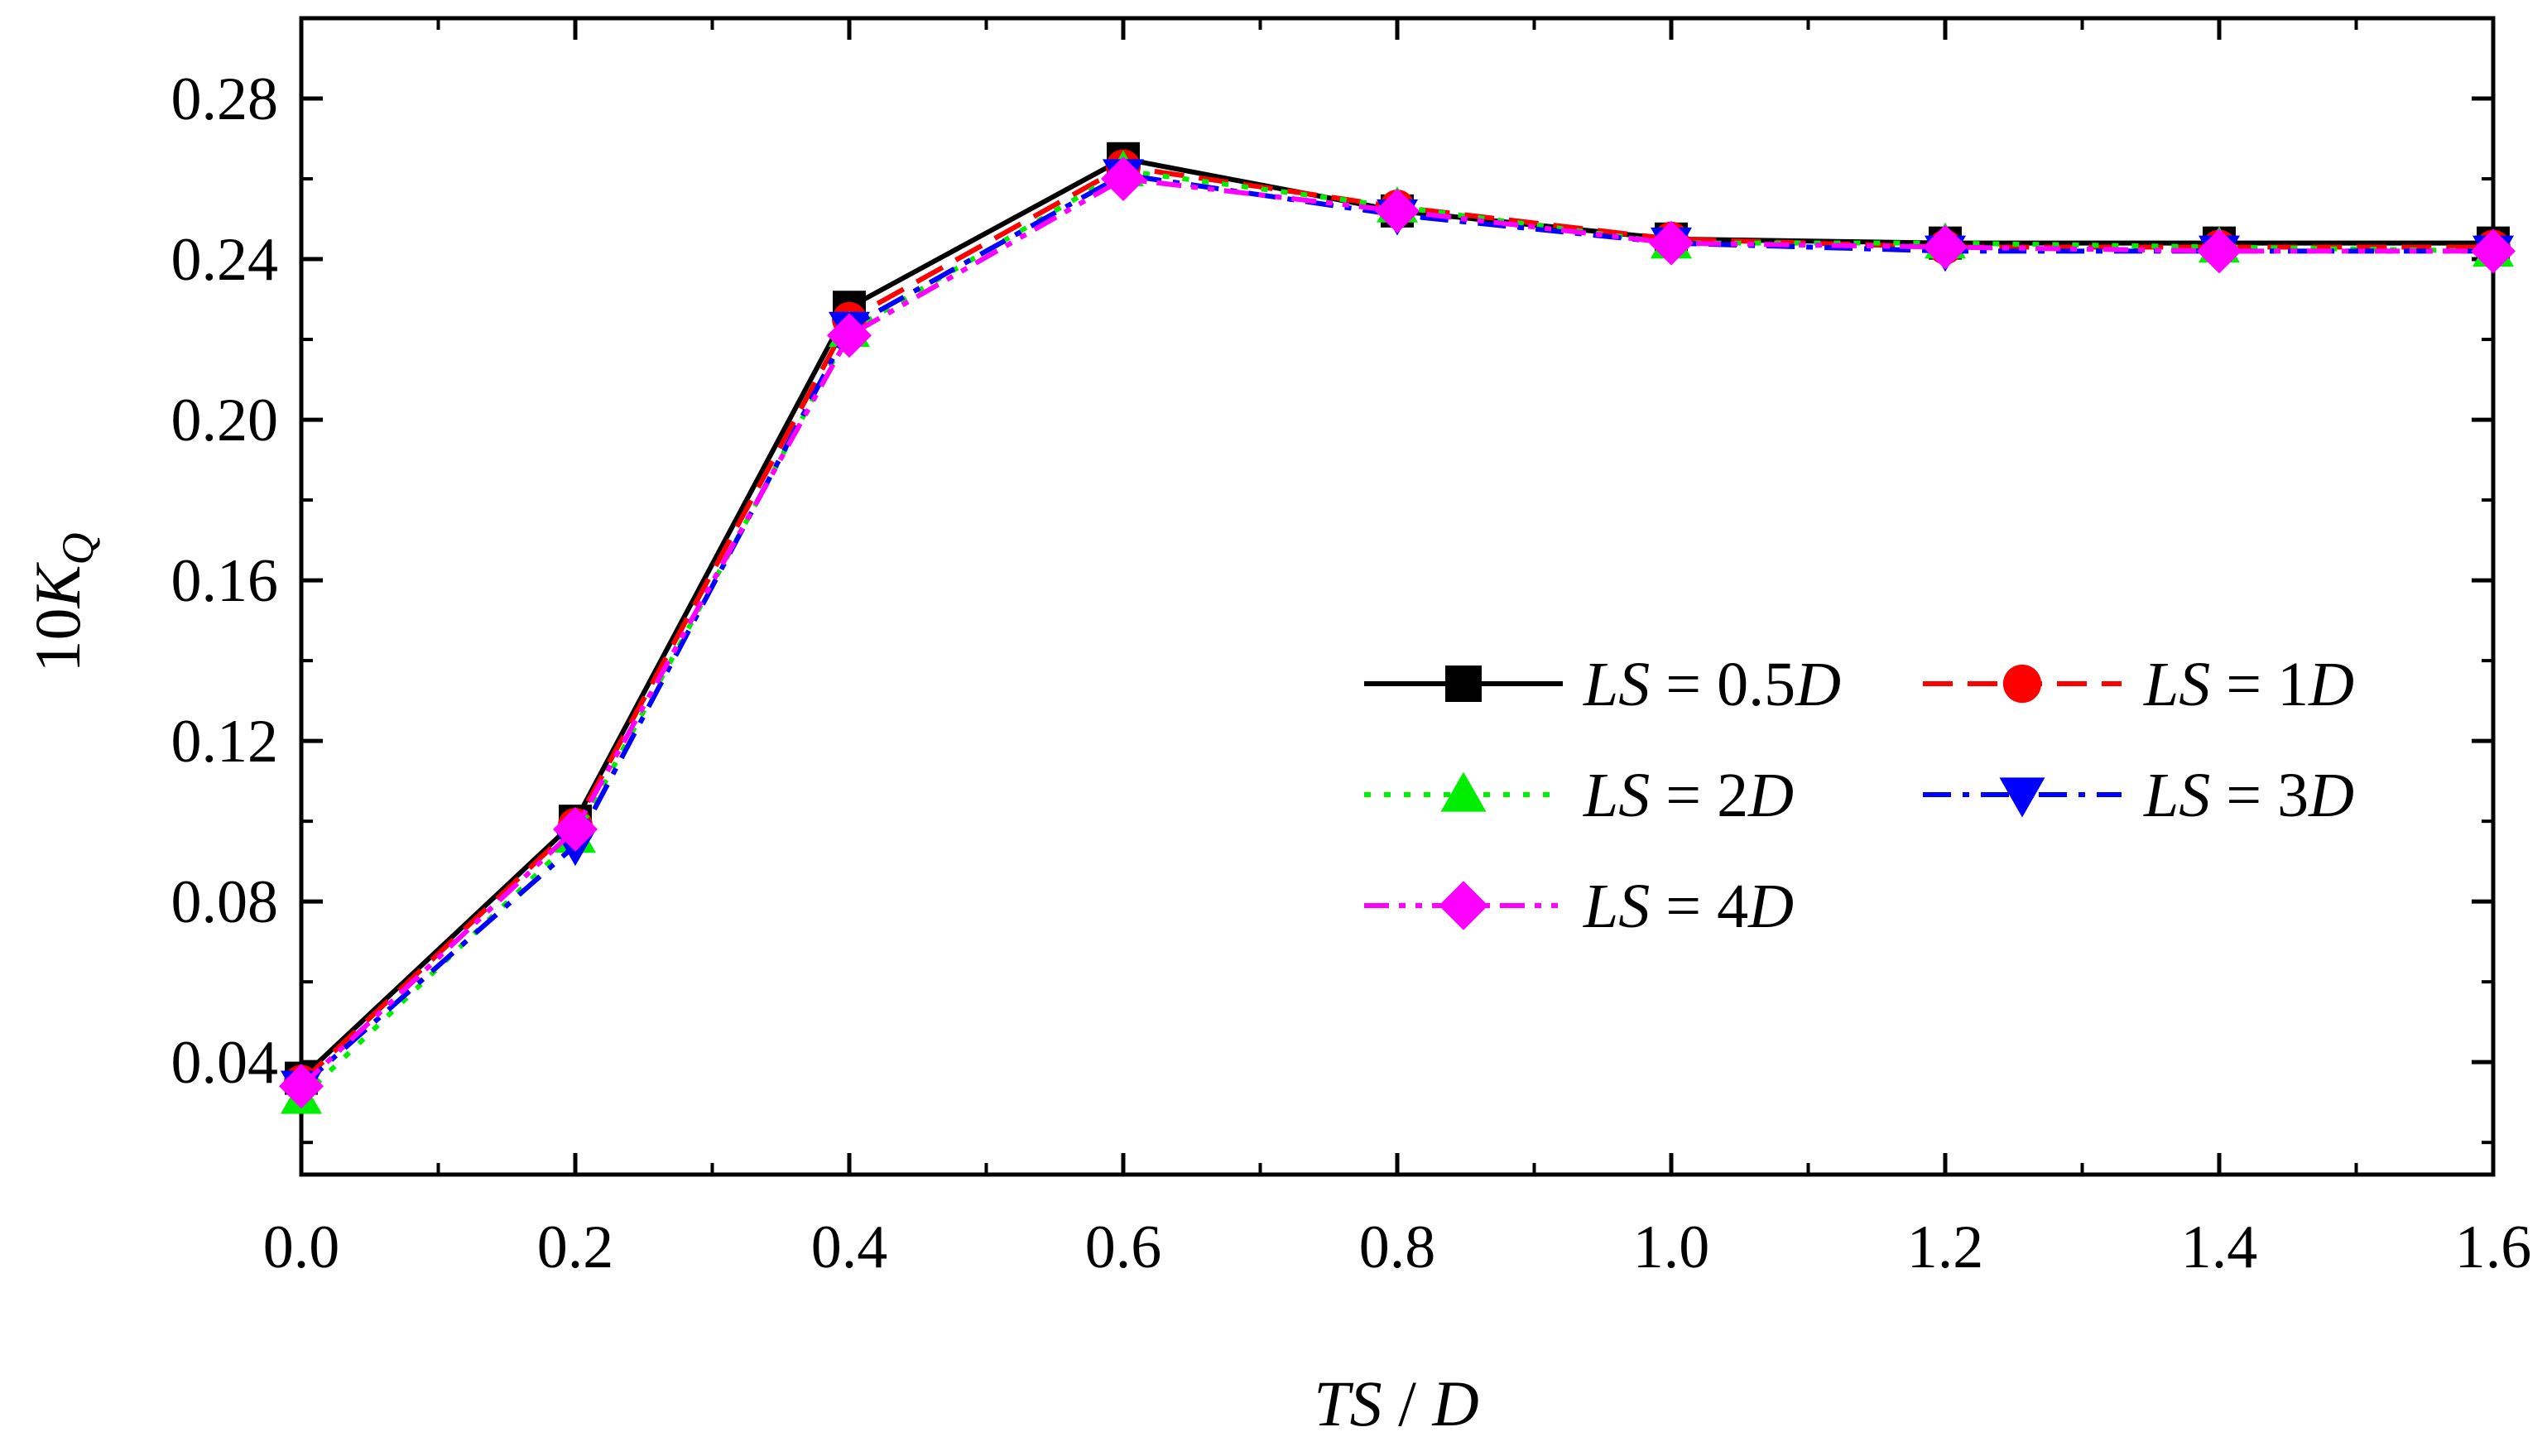 The width and height of the screenshot is (2547, 1456). Describe the element at coordinates (2493, 1247) in the screenshot. I see `x-tick-label: 1.6` at that location.